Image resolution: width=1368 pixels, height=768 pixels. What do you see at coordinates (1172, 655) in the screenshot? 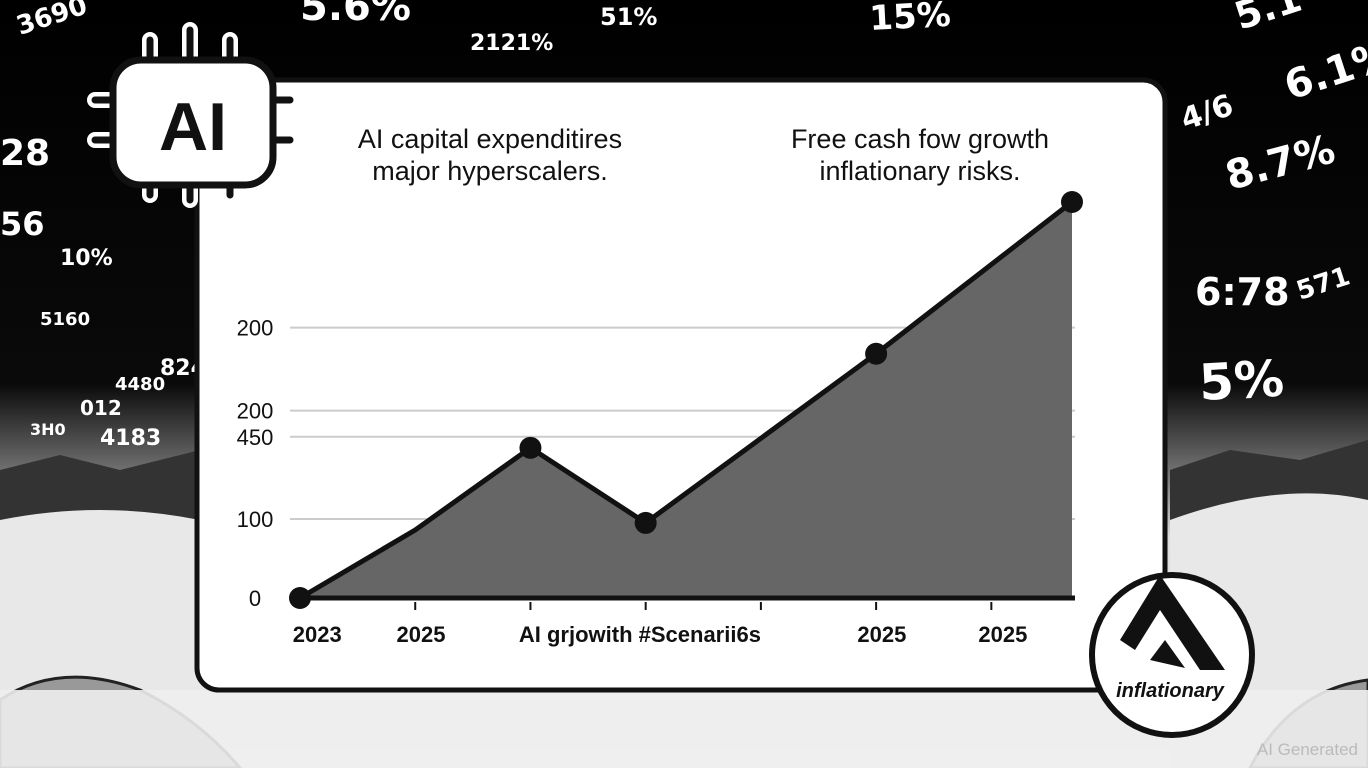
I see `inflationary-seal-icon: inflationary` at bounding box center [1172, 655].